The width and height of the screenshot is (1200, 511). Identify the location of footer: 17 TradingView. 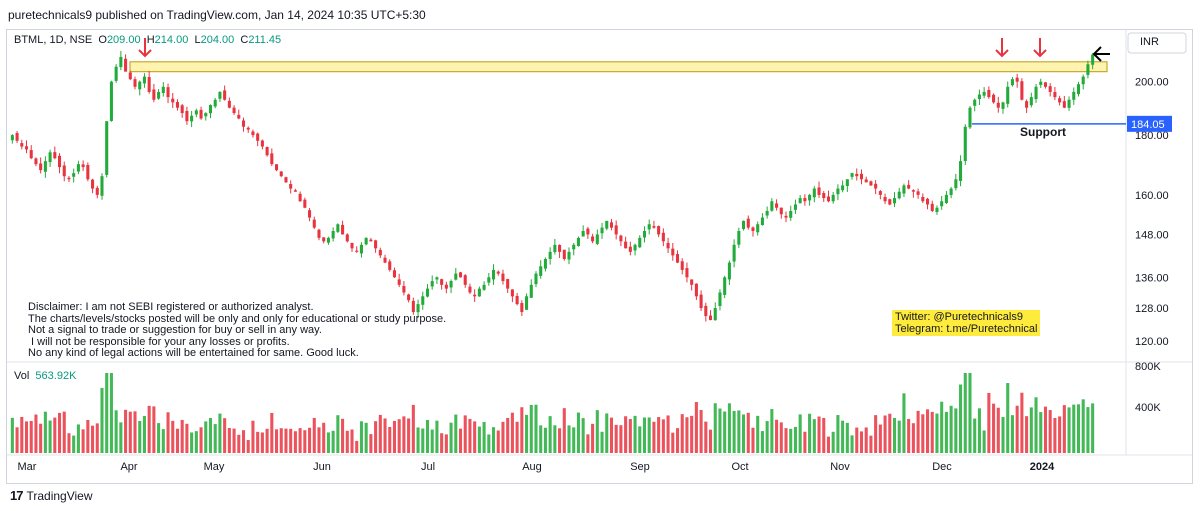
(51, 495).